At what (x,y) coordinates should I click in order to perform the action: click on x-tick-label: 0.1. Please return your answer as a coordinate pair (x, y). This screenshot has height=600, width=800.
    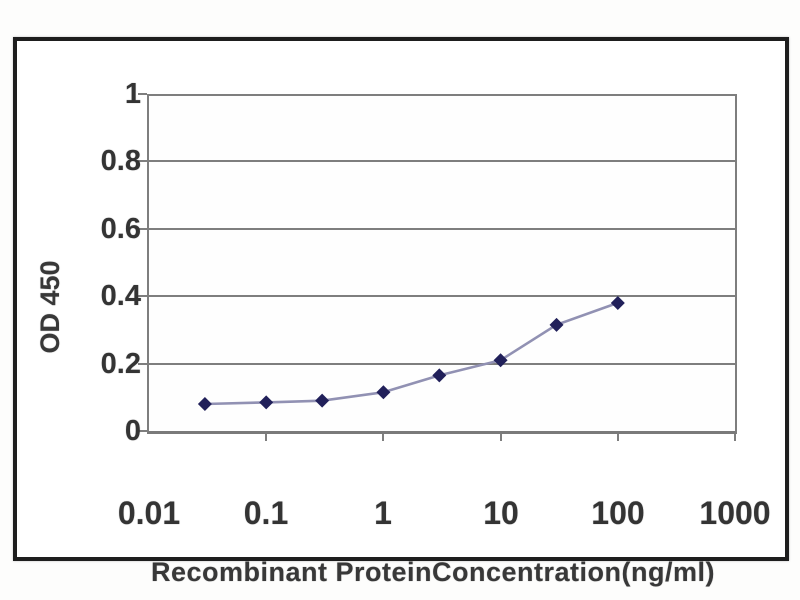
    Looking at the image, I should click on (266, 513).